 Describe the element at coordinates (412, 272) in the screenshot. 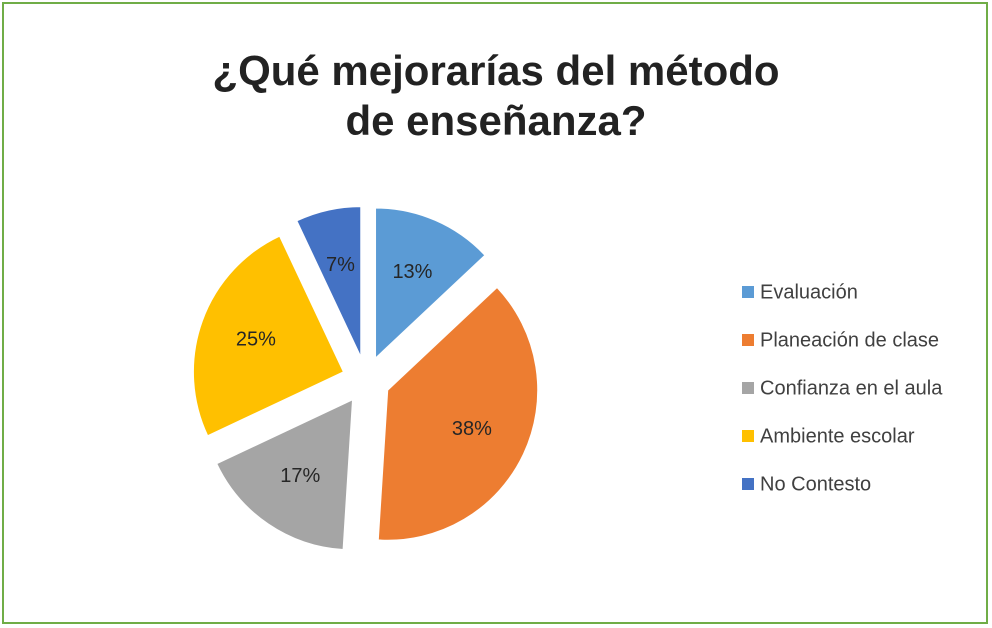

I see `data-label: 13%` at that location.